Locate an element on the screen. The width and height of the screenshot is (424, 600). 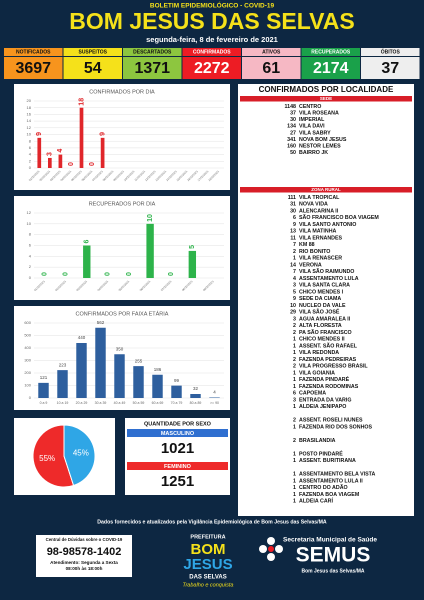
y-tick-label: 14 is located at coordinates (29, 120).